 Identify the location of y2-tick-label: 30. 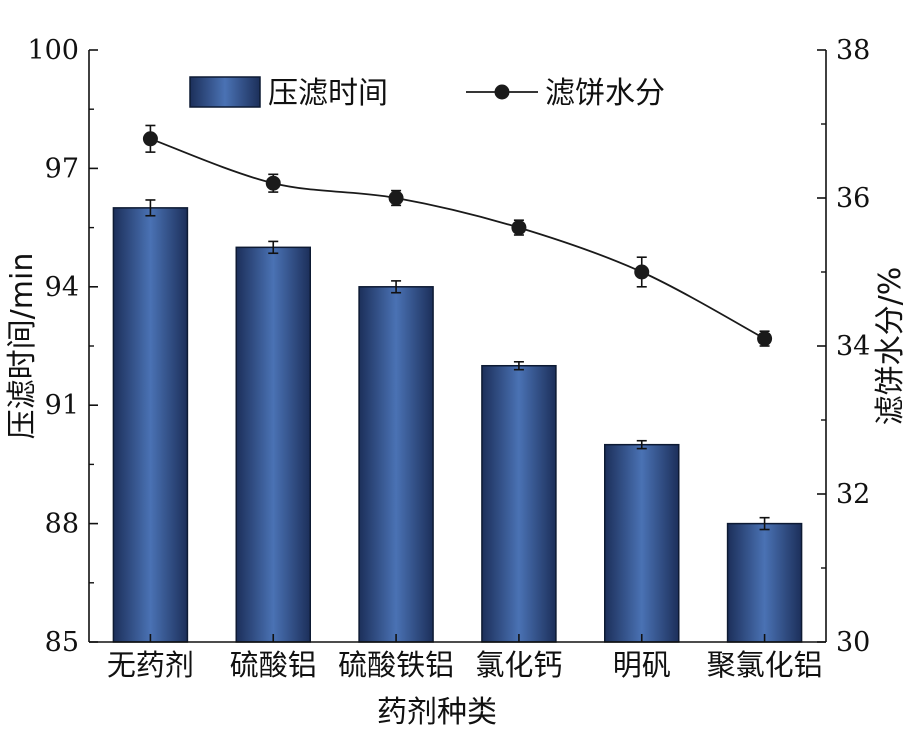
(853, 642).